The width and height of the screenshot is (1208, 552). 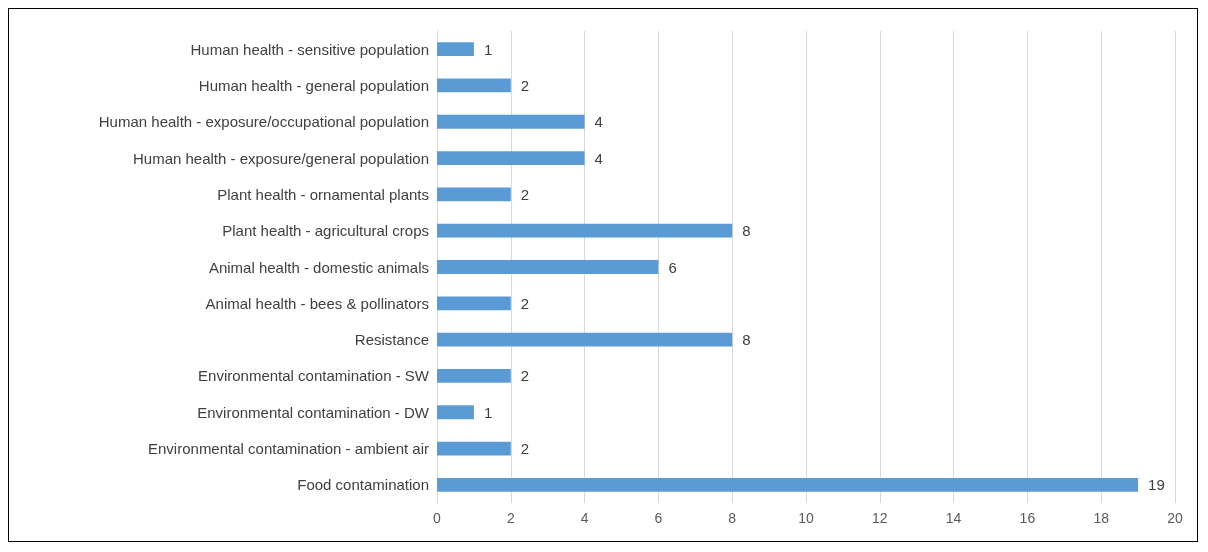 I want to click on y-tick-label: Human health - exposure/general population, so click(x=280, y=158).